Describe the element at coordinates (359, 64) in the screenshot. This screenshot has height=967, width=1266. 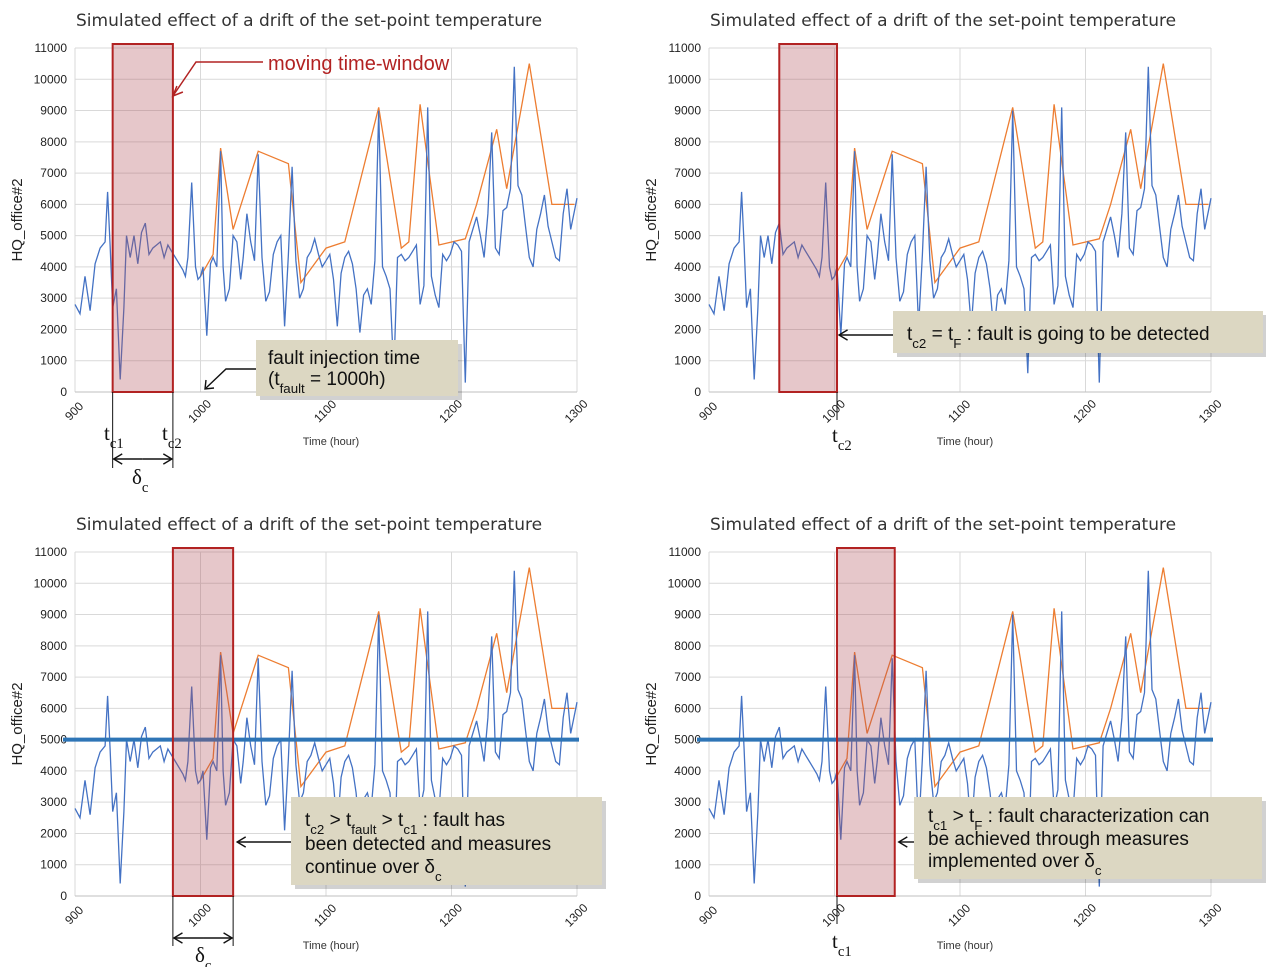
I see `moving-window-label: moving time-window` at that location.